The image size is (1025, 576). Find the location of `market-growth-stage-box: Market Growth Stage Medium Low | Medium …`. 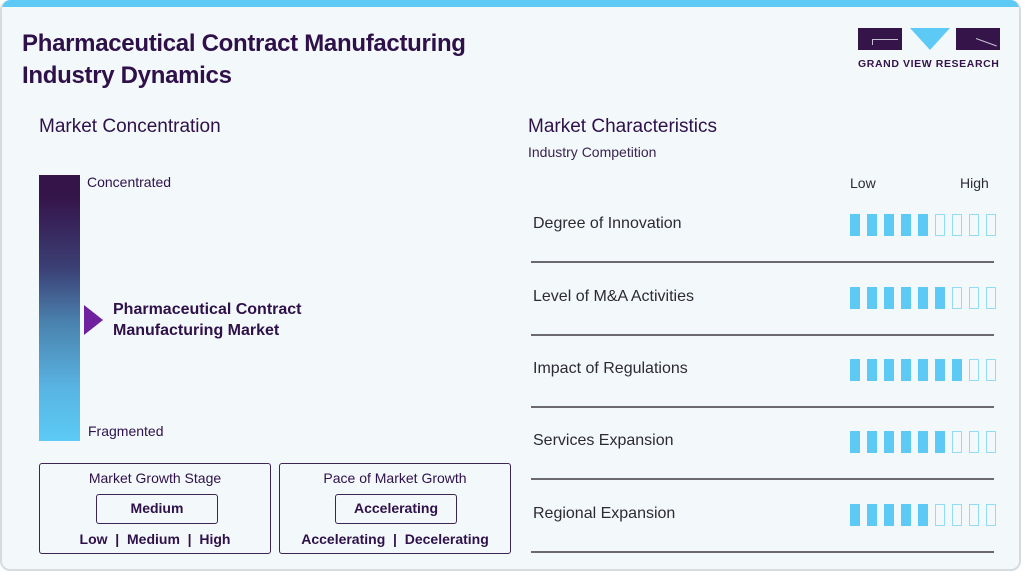

market-growth-stage-box: Market Growth Stage Medium Low | Medium … is located at coordinates (155, 508).